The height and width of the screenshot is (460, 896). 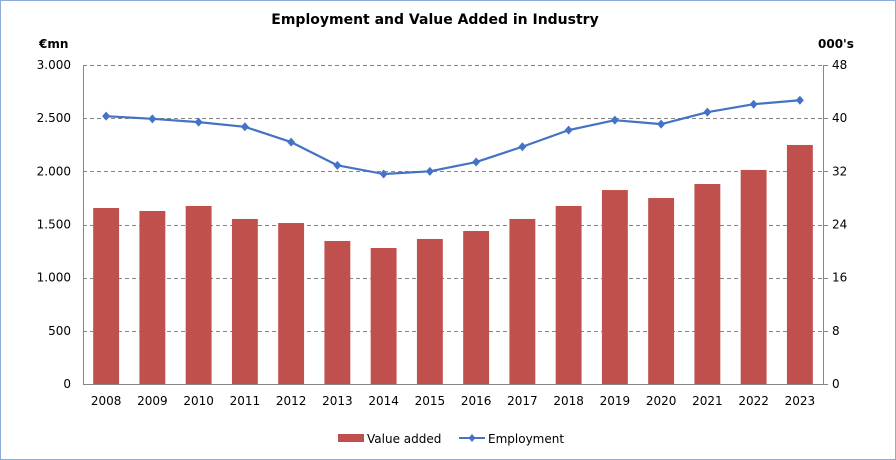 I want to click on legend-swatch-value-added, so click(x=351, y=438).